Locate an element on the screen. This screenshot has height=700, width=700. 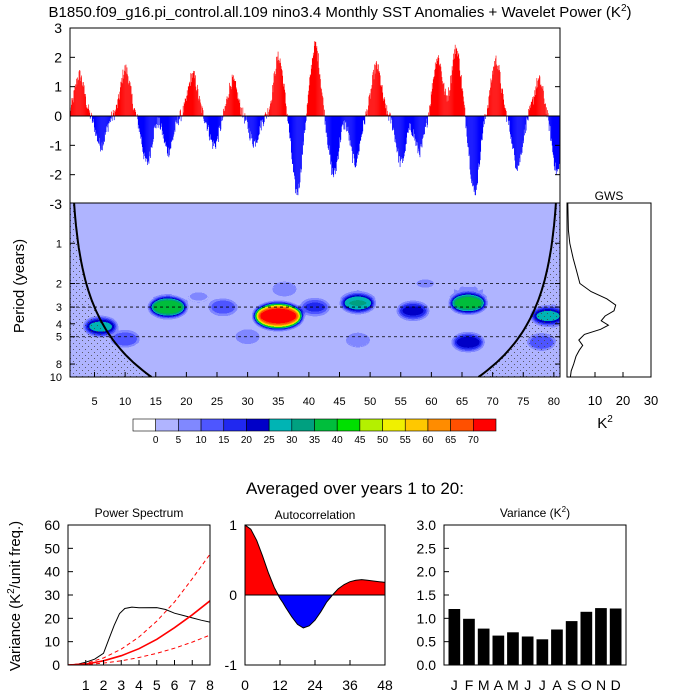
colorbar-label: 25 is located at coordinates (270, 440).